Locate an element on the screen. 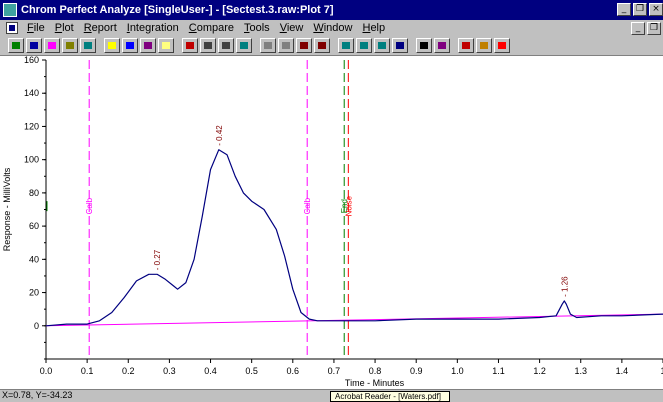  menu-compare: Compare is located at coordinates (211, 28).